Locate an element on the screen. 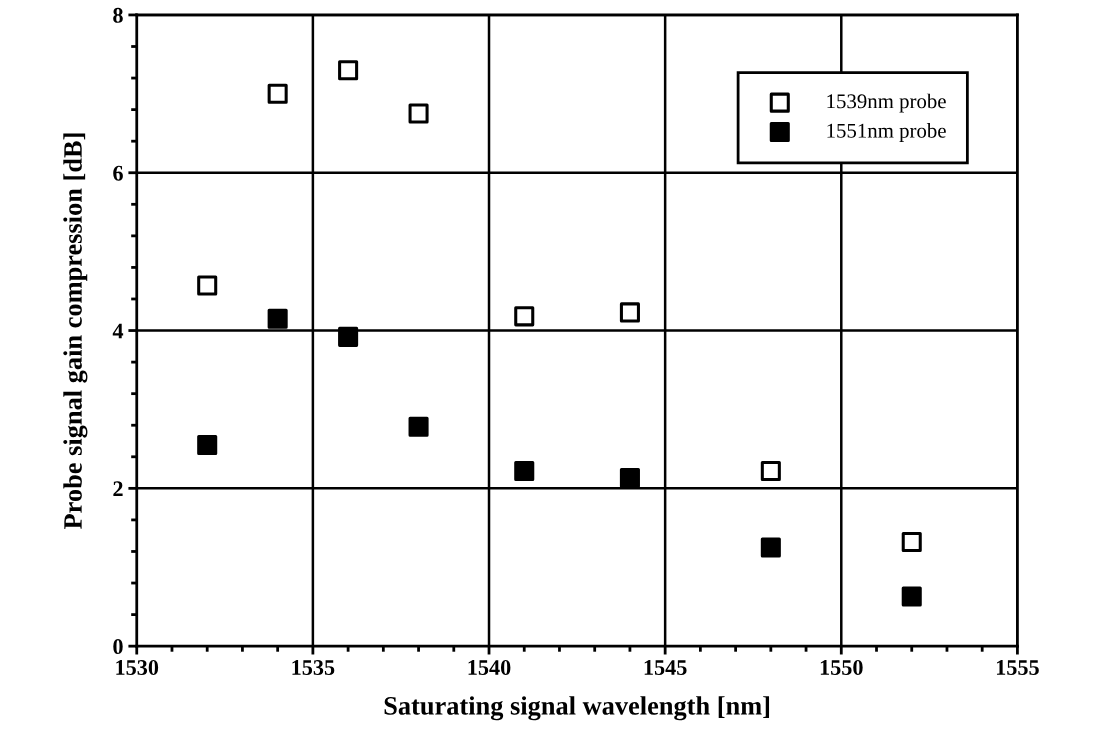 Image resolution: width=1094 pixels, height=747 pixels. y-tick-label: 2 is located at coordinates (118, 489).